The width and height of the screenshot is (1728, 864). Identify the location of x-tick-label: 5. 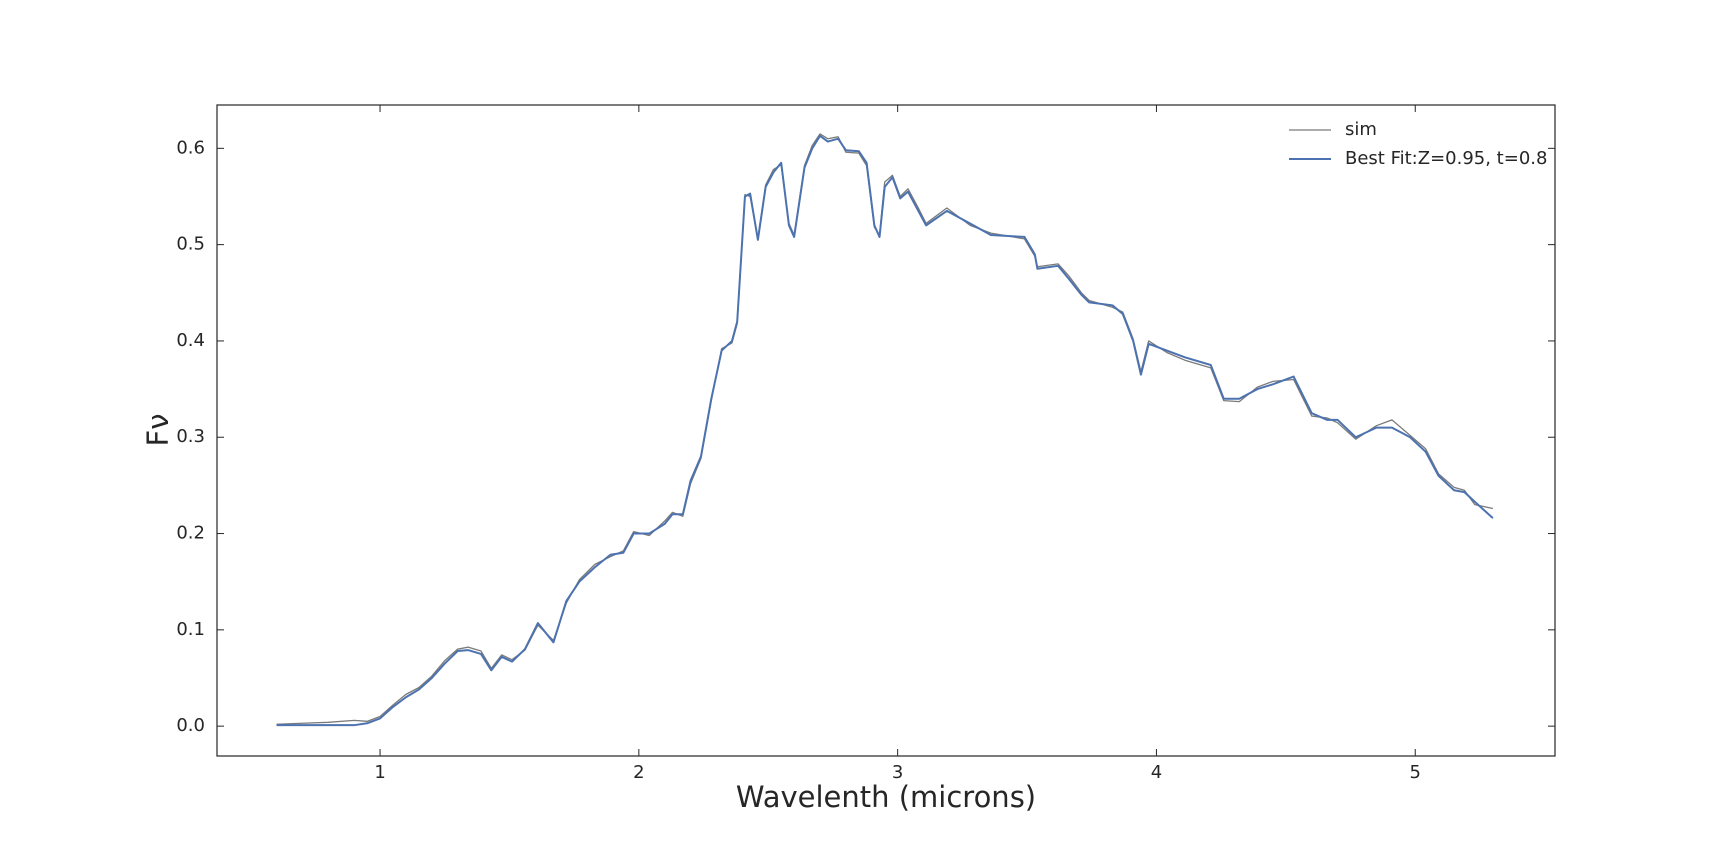
(1415, 772).